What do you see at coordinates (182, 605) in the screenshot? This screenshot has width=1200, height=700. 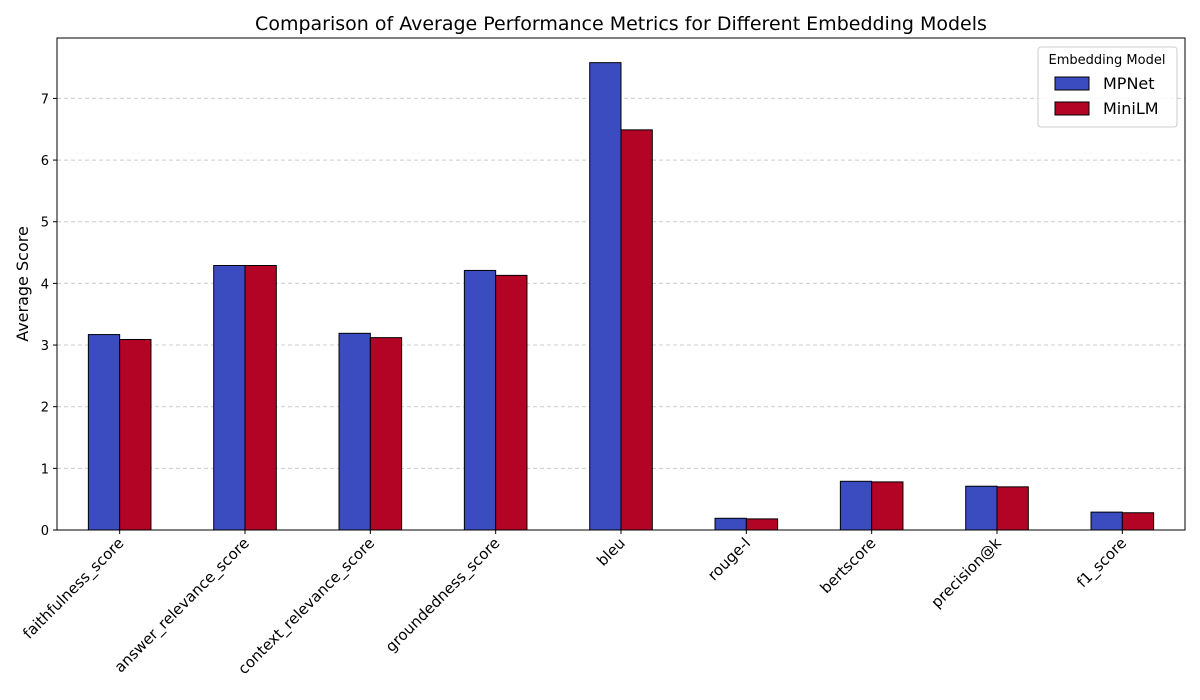 I see `x-tick-label: answer_relevance_score` at bounding box center [182, 605].